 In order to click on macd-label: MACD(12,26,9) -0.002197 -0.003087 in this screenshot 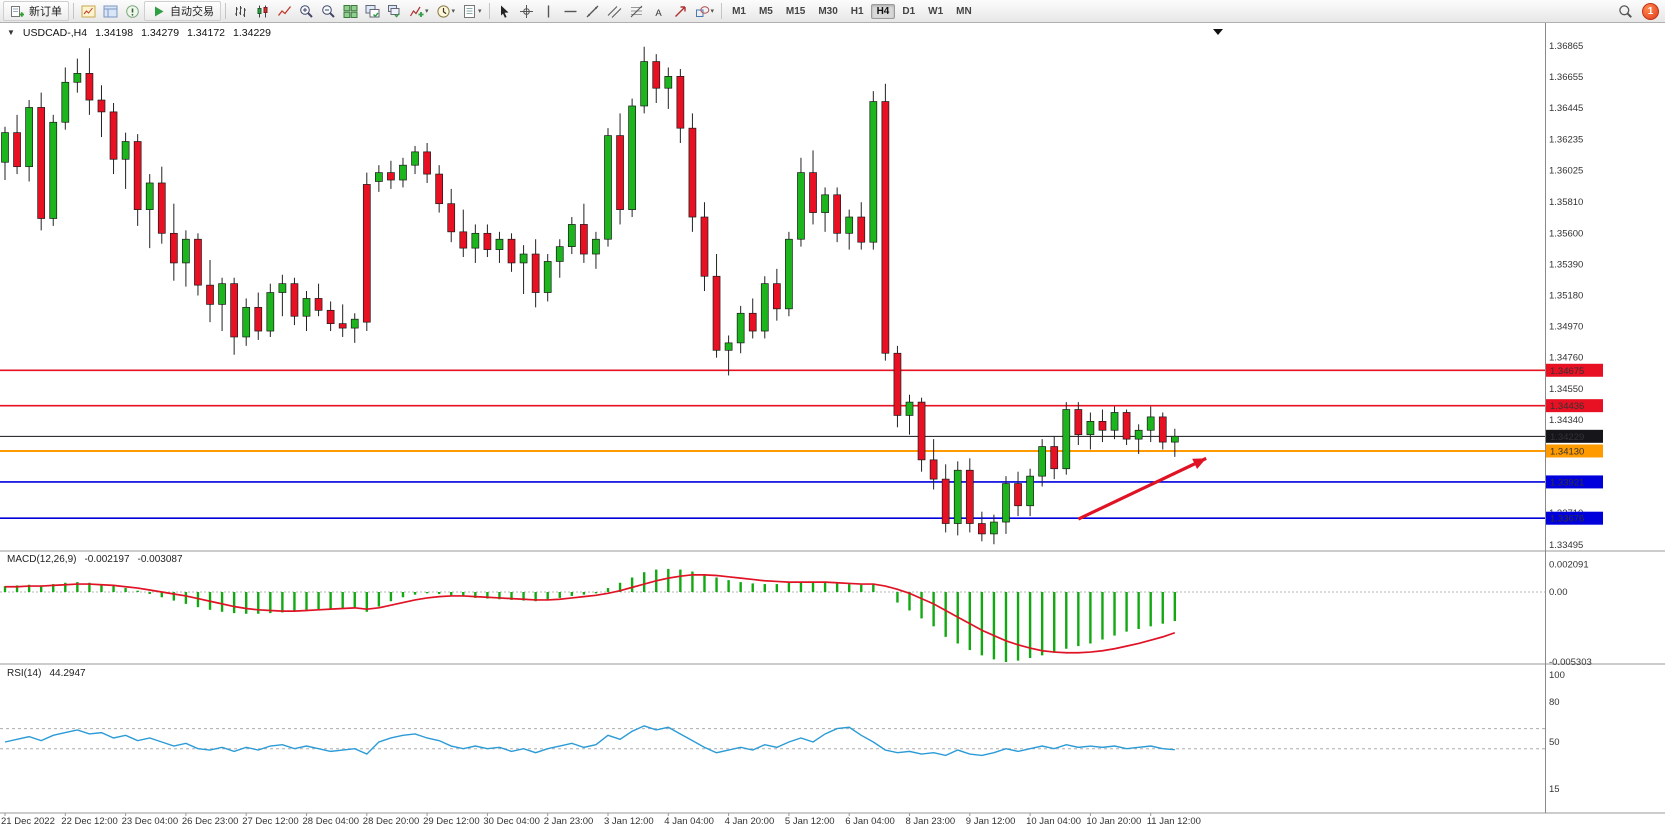, I will do `click(95, 559)`.